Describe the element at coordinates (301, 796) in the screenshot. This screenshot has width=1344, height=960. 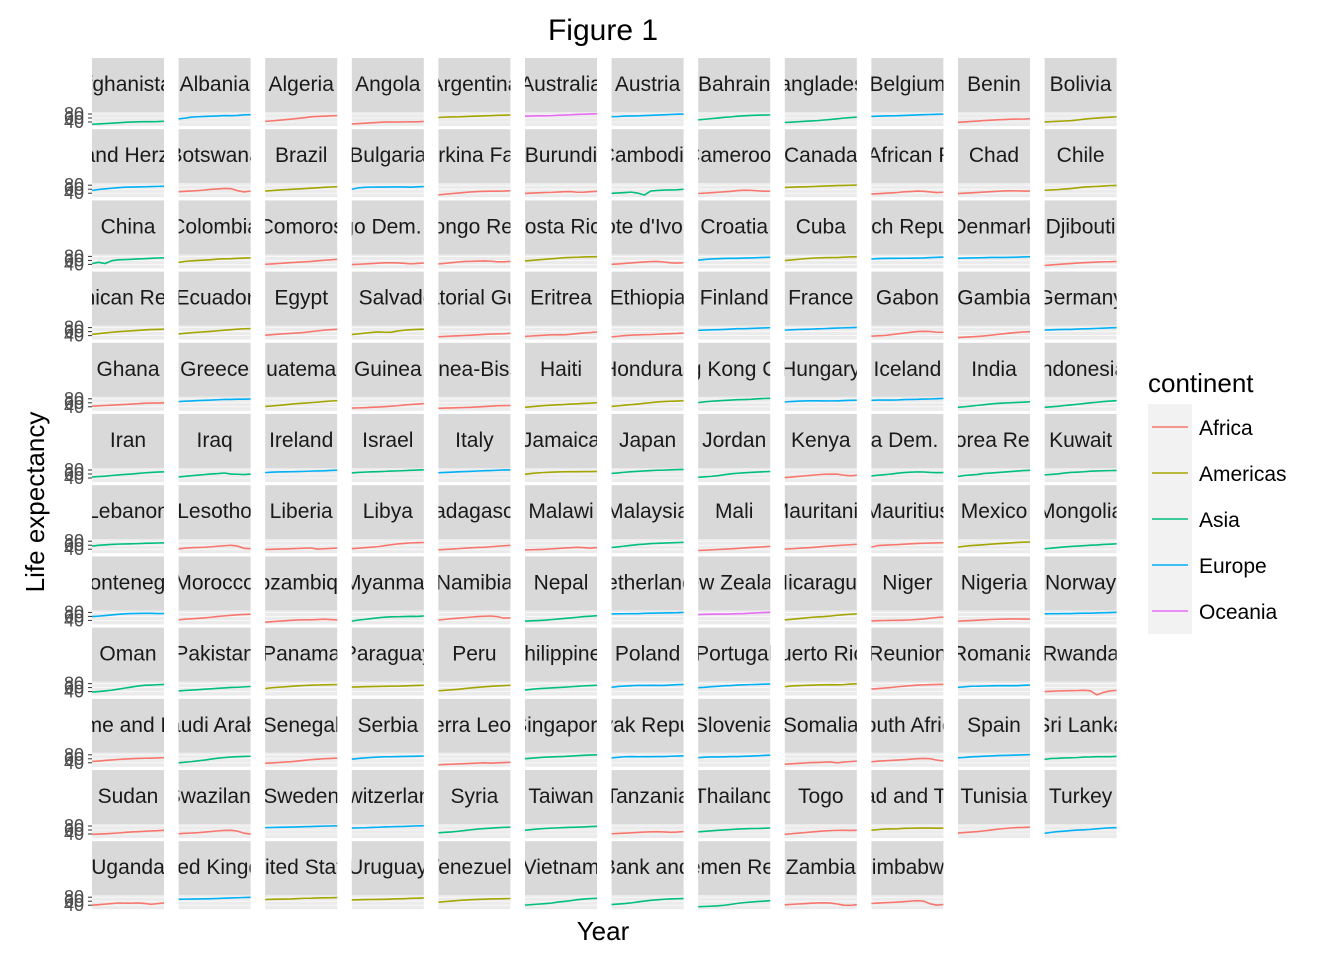
I see `facet-label: Sweden` at that location.